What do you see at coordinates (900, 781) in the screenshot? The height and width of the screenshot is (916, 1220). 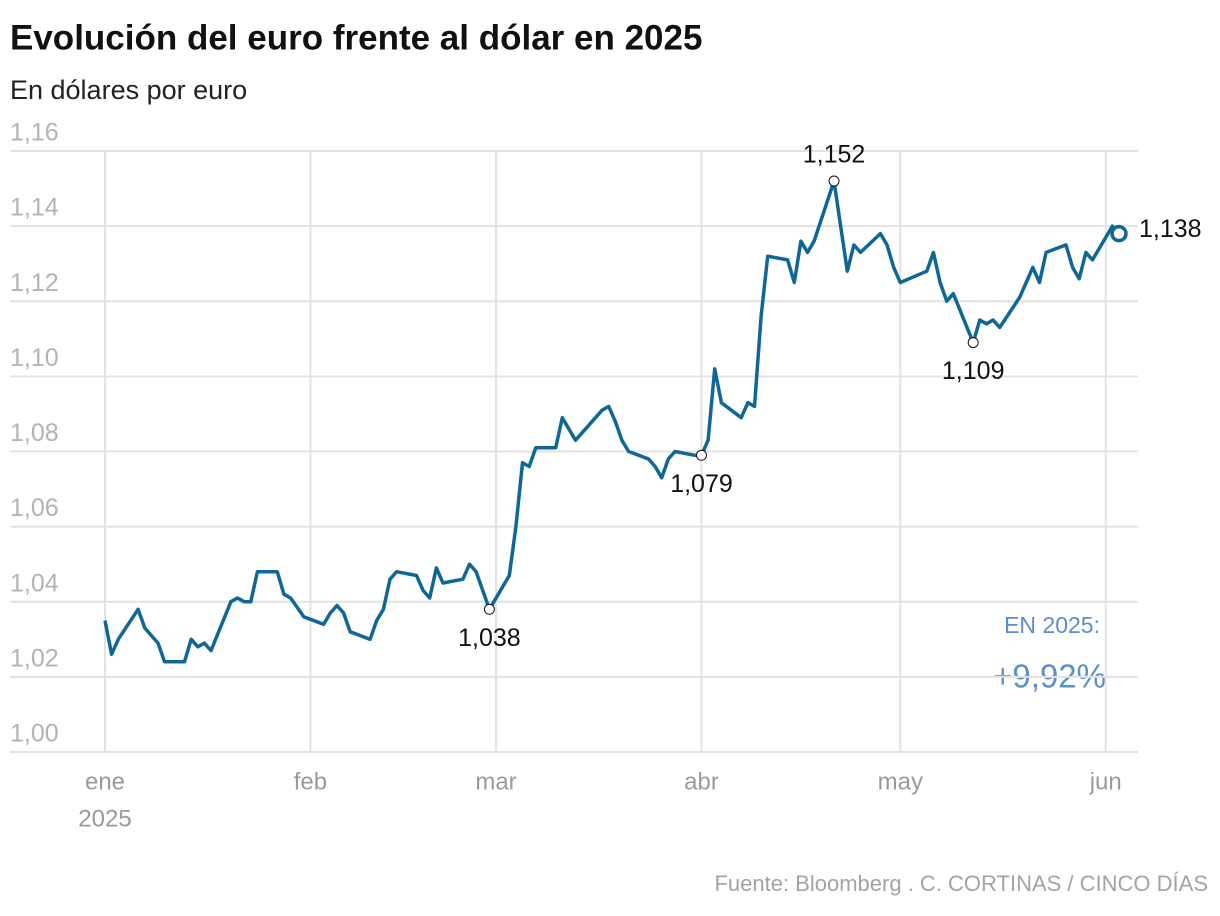 I see `x-tick-label: may` at bounding box center [900, 781].